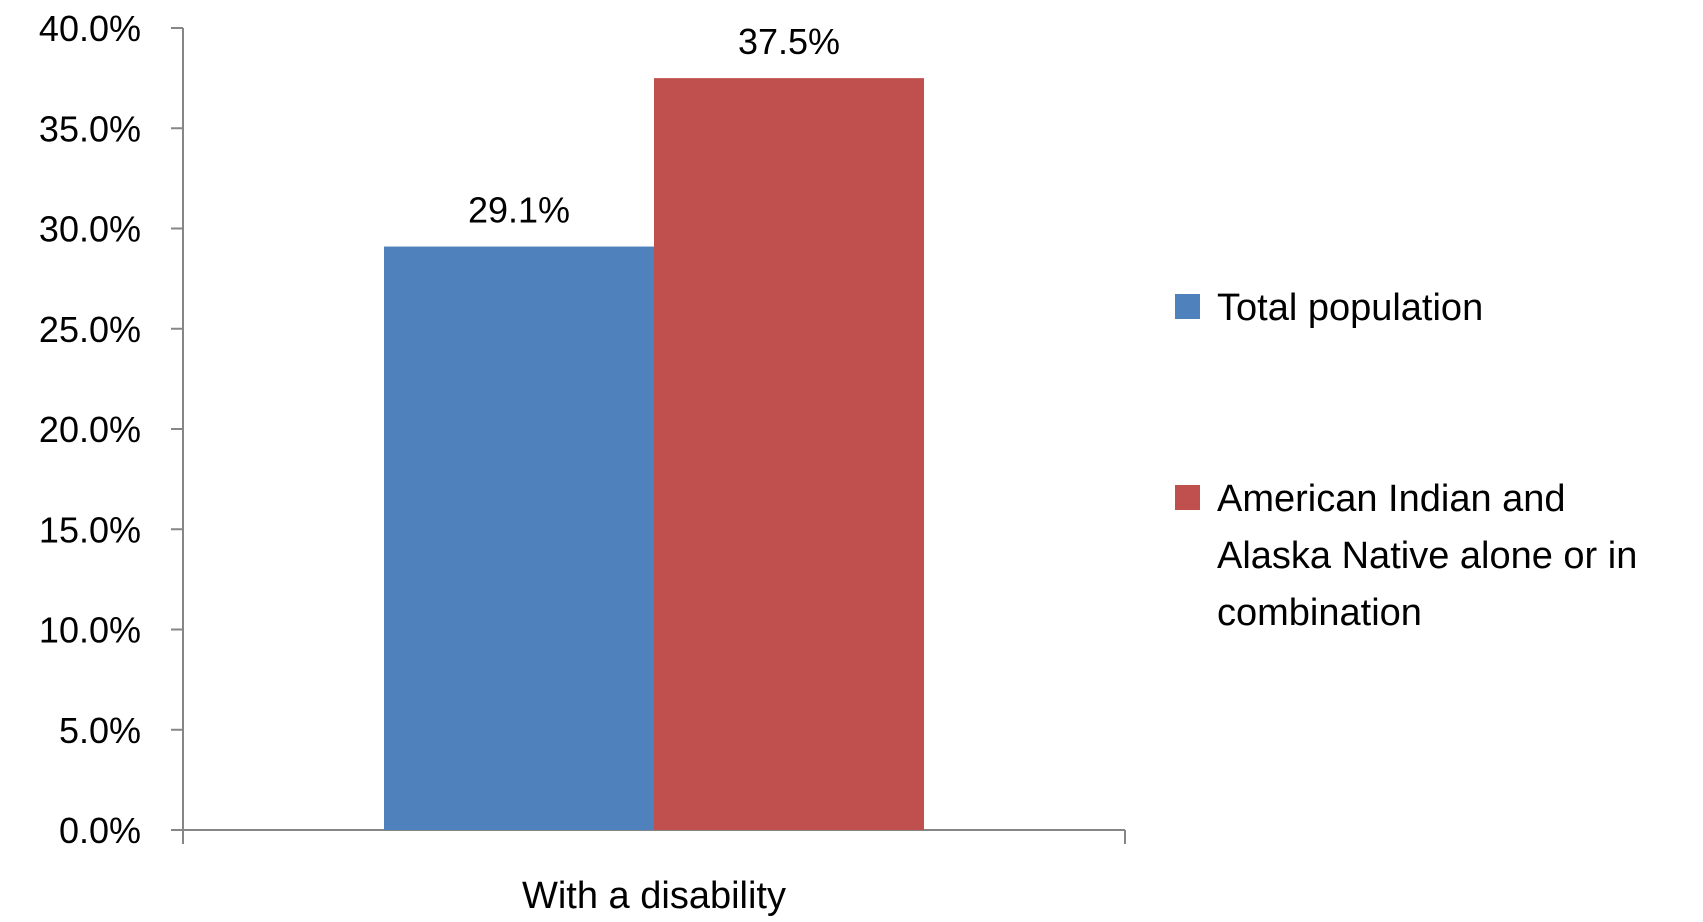 Image resolution: width=1703 pixels, height=922 pixels. I want to click on y-tick-label: 30.0%, so click(90, 229).